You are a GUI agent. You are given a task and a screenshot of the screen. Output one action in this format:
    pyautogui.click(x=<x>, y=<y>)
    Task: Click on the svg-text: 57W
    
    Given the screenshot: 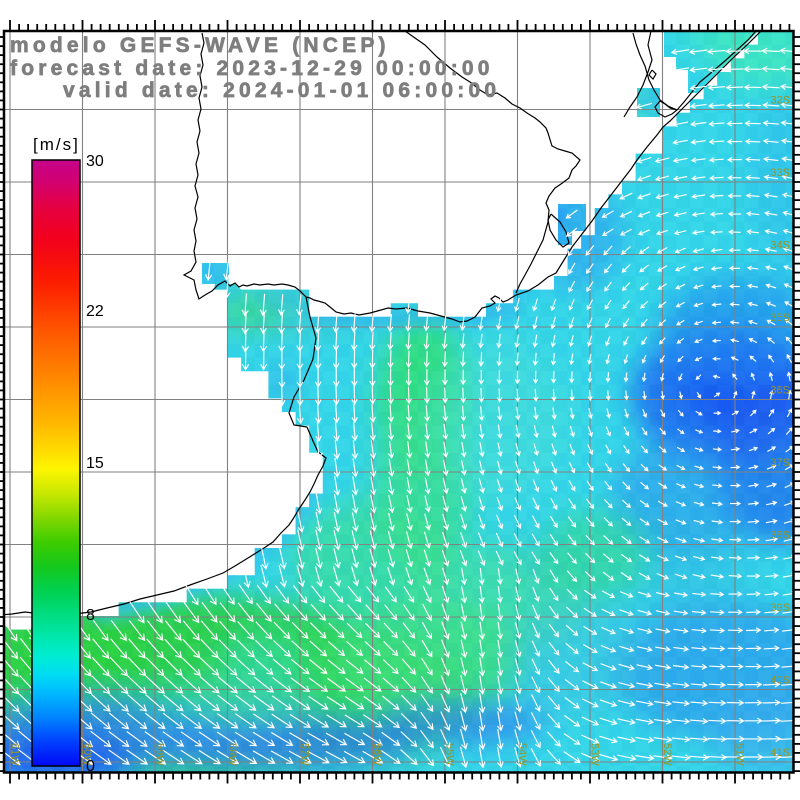 What is the action you would take?
    pyautogui.click(x=305, y=754)
    